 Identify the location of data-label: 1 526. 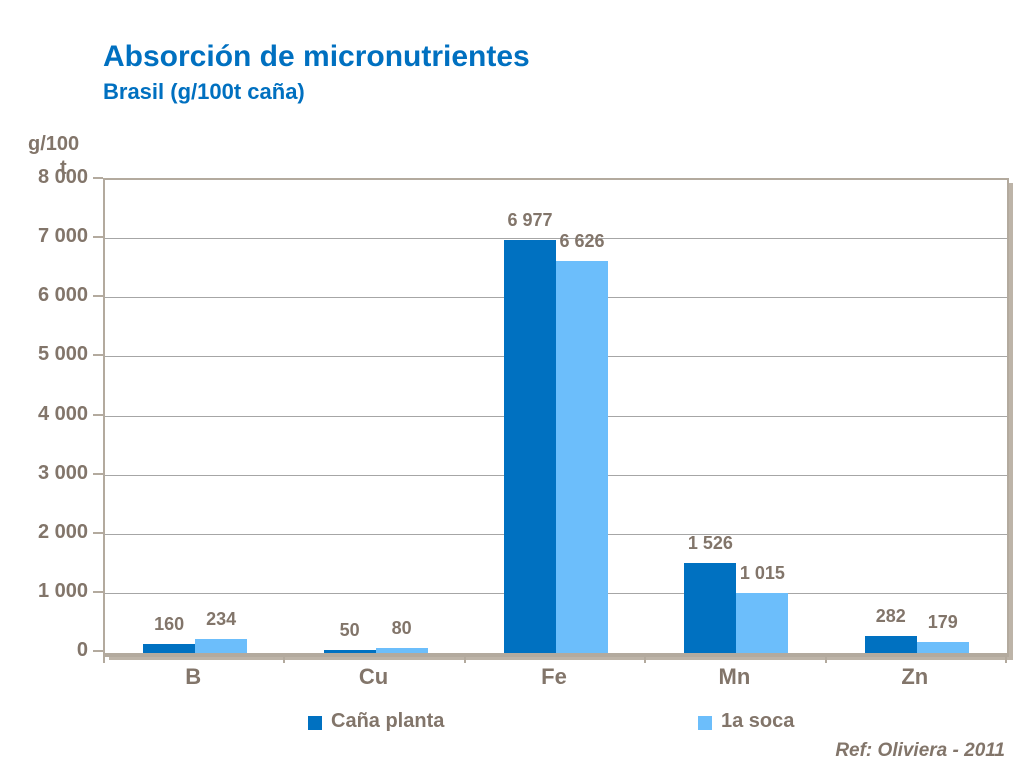
(710, 543).